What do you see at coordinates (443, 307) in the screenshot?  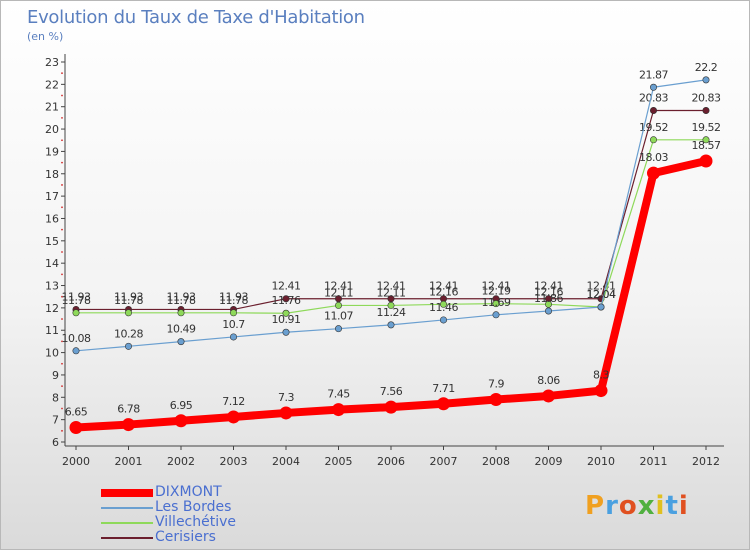 I see `data-label: 11.46` at bounding box center [443, 307].